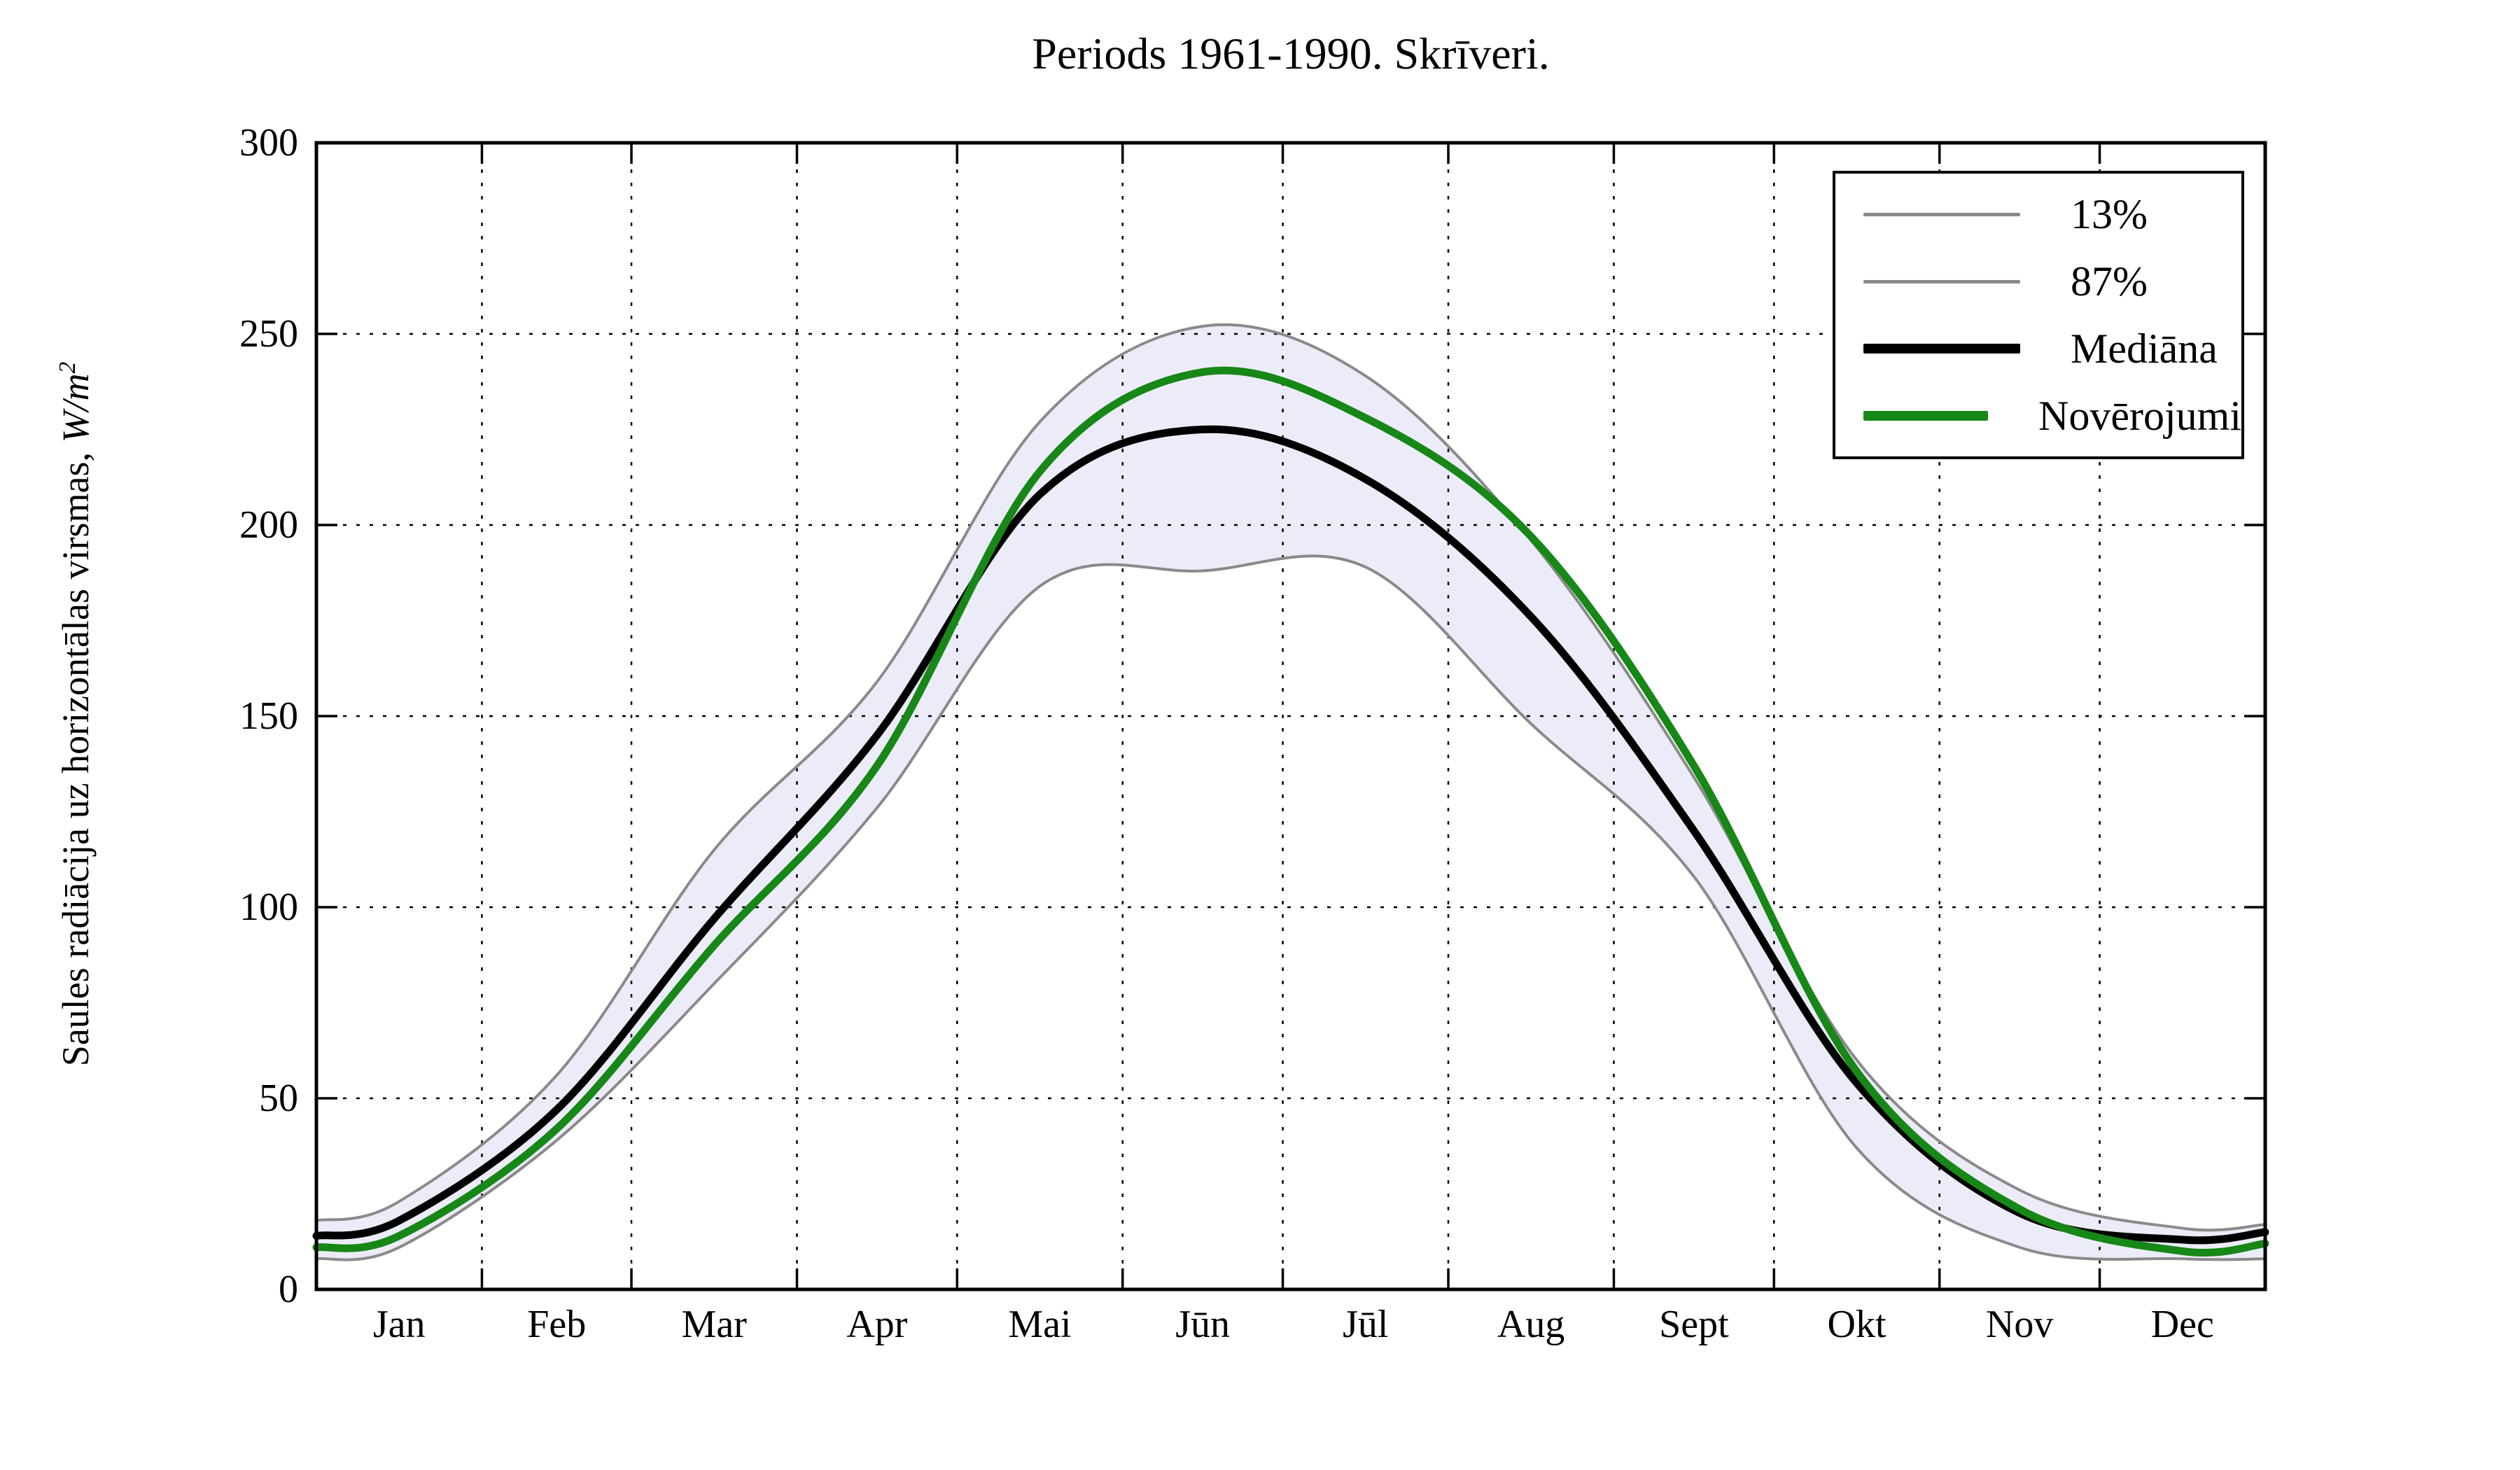 Image resolution: width=2520 pixels, height=1470 pixels. Describe the element at coordinates (1694, 1324) in the screenshot. I see `x-tick-label-Sept: Sept` at that location.